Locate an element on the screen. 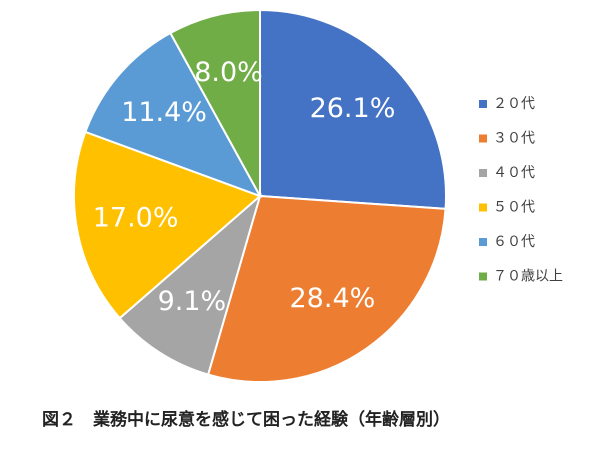 The height and width of the screenshot is (449, 600). legend-label: ６０代 is located at coordinates (514, 242).